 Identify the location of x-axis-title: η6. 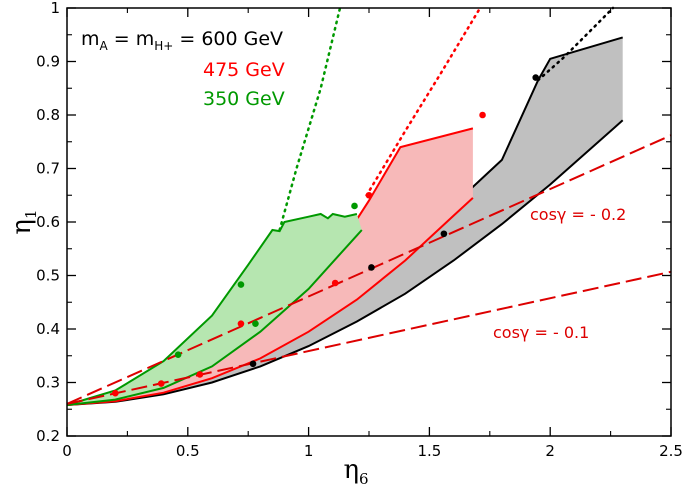
(355, 471).